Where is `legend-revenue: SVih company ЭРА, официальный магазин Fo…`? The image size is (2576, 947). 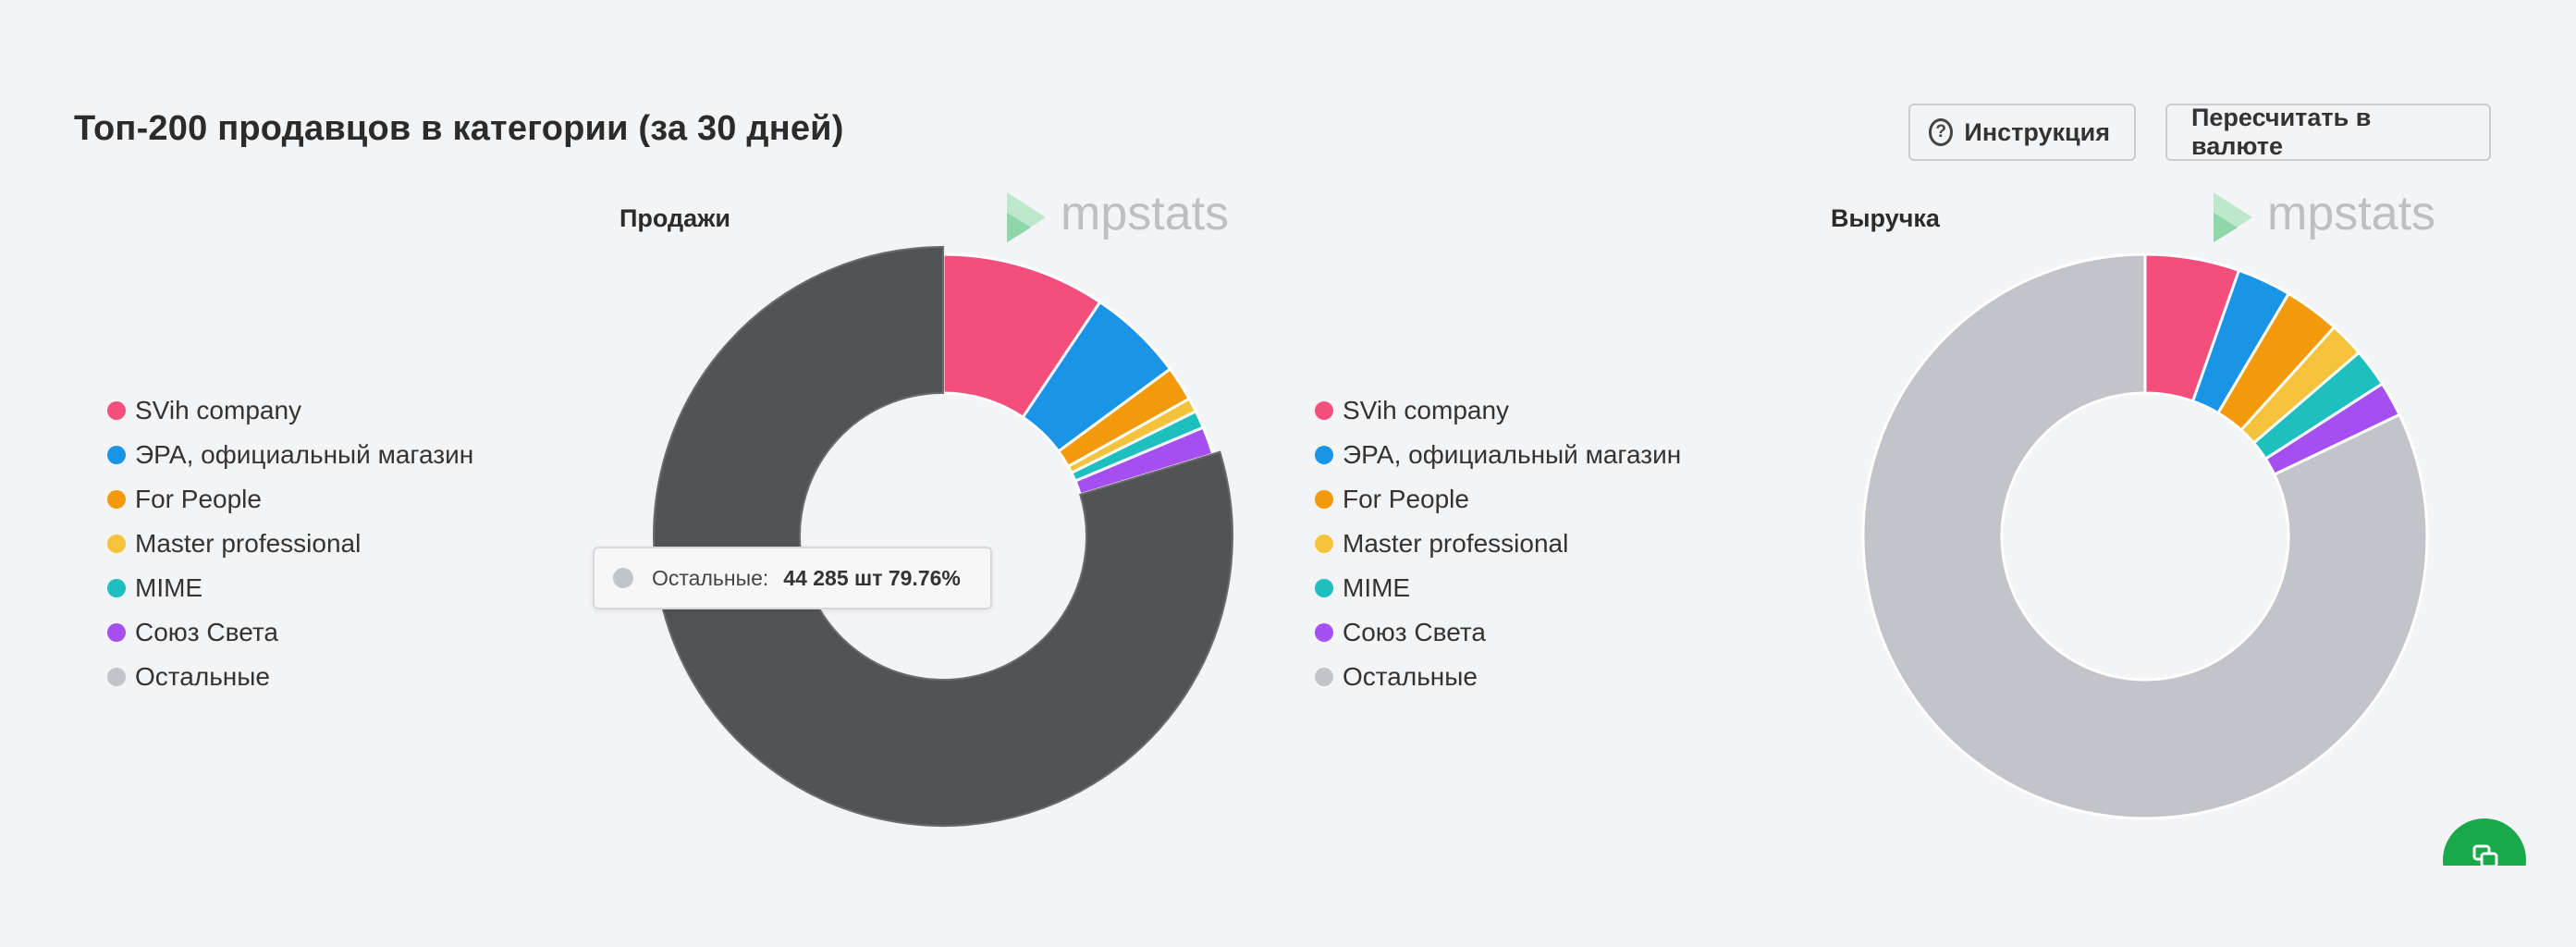
legend-revenue: SVih company ЭРА, официальный магазин Fo… is located at coordinates (1498, 543).